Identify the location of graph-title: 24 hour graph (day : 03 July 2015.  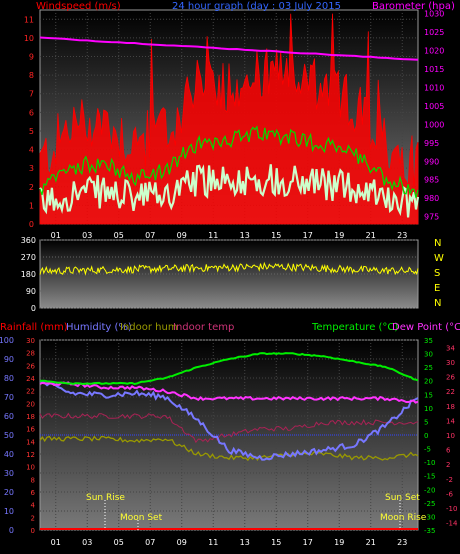
(256, 6).